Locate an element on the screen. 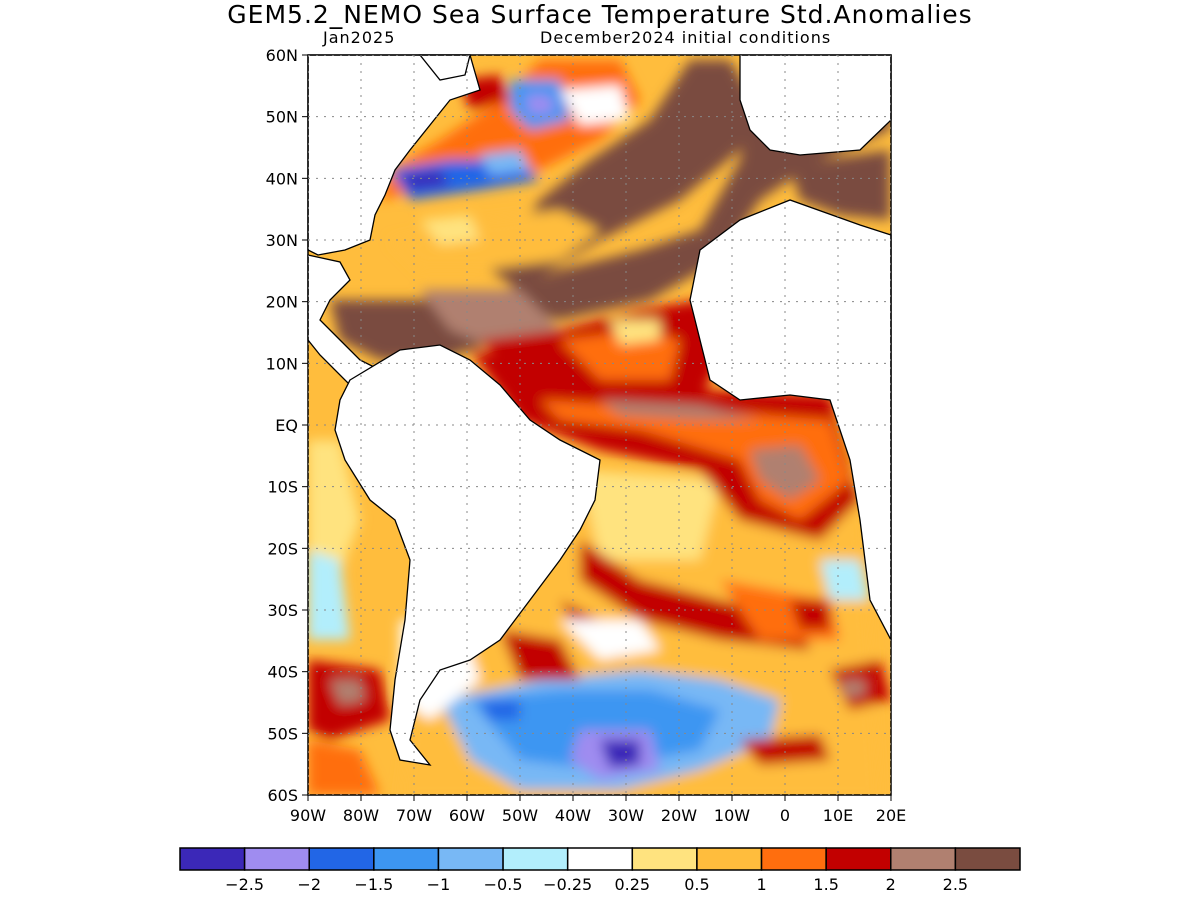  colorbar-label: −2 is located at coordinates (309, 884).